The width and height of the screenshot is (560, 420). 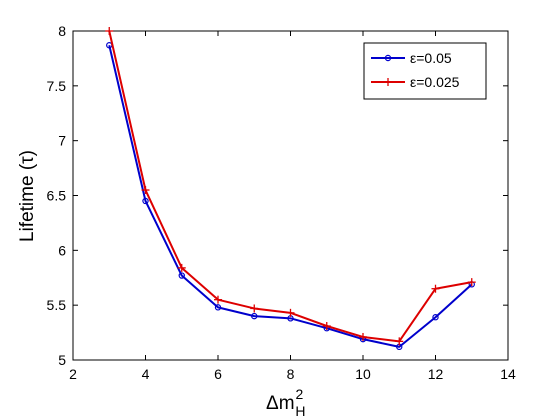 What do you see at coordinates (62, 250) in the screenshot?
I see `y-tick-label: 6` at bounding box center [62, 250].